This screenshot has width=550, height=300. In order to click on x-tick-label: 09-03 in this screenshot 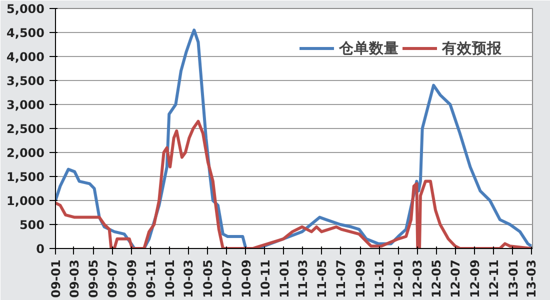, I will do `click(74, 278)`.